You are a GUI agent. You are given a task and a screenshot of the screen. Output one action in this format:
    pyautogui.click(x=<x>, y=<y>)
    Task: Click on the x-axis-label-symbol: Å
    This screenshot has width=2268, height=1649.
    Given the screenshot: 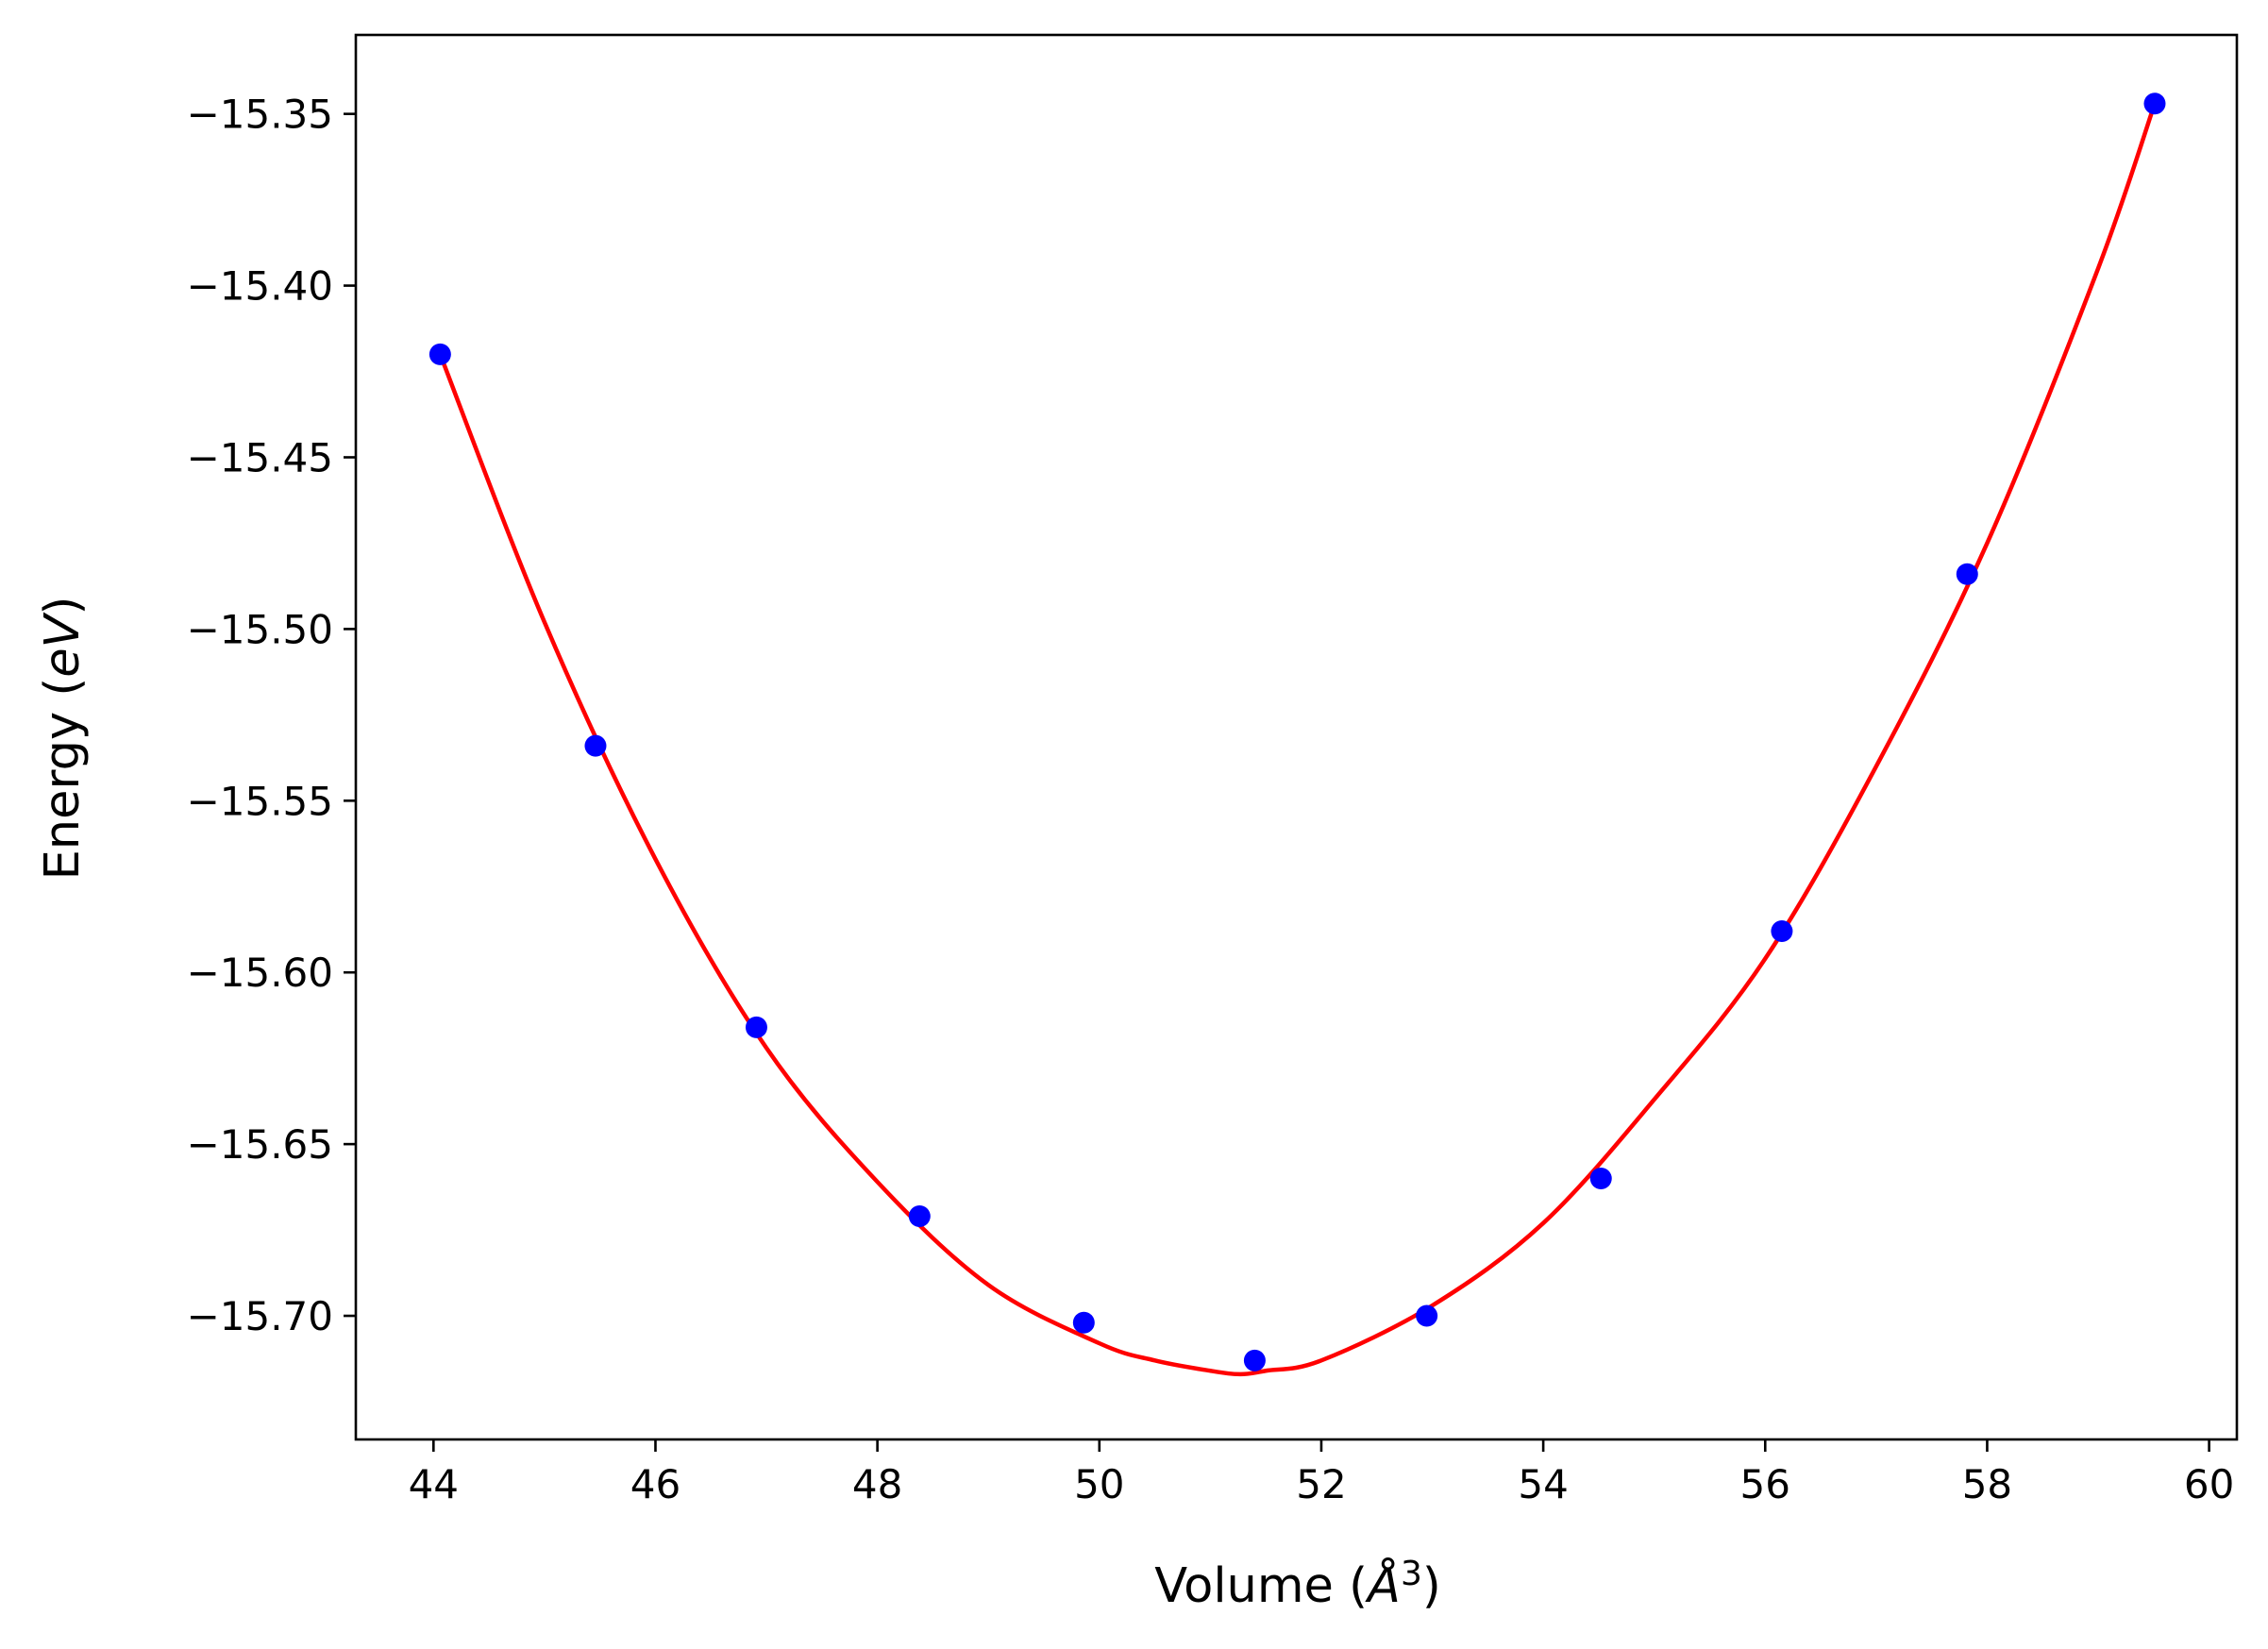 What is the action you would take?
    pyautogui.click(x=1383, y=1585)
    